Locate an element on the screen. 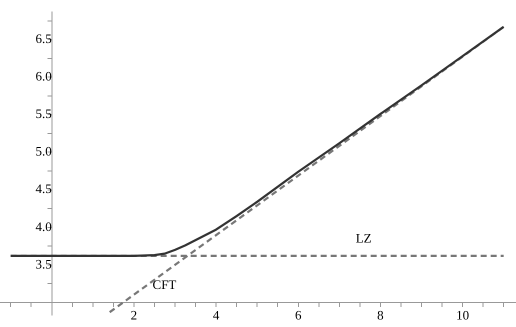 The image size is (516, 327). y-tick-label: 6.5 is located at coordinates (44, 38).